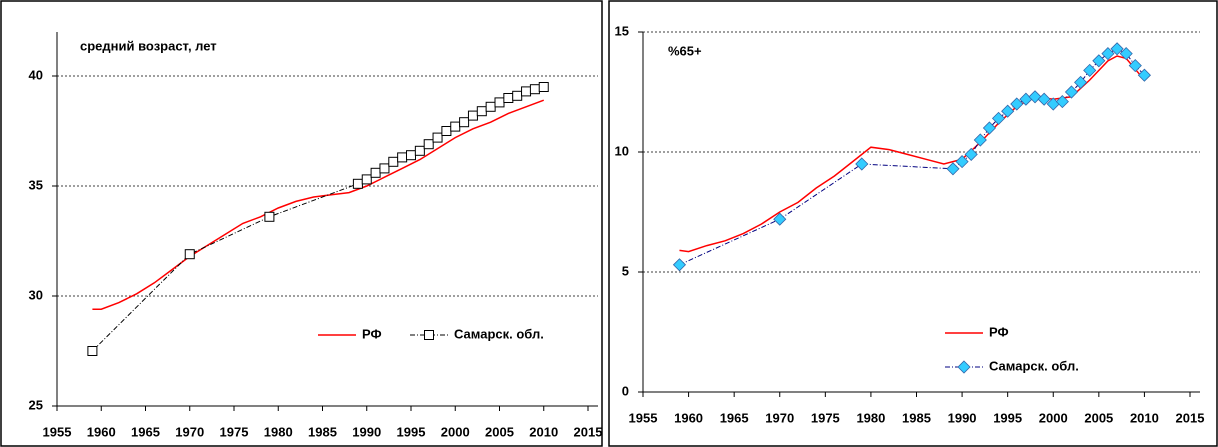 The height and width of the screenshot is (447, 1218). I want to click on y-tick-label: 25, so click(36, 404).